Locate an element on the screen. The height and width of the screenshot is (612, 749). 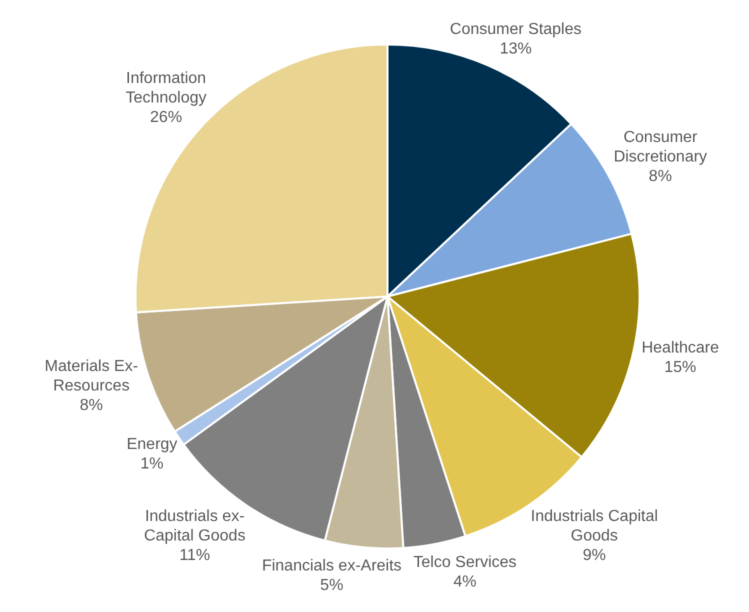
data-label: 13% is located at coordinates (516, 49).